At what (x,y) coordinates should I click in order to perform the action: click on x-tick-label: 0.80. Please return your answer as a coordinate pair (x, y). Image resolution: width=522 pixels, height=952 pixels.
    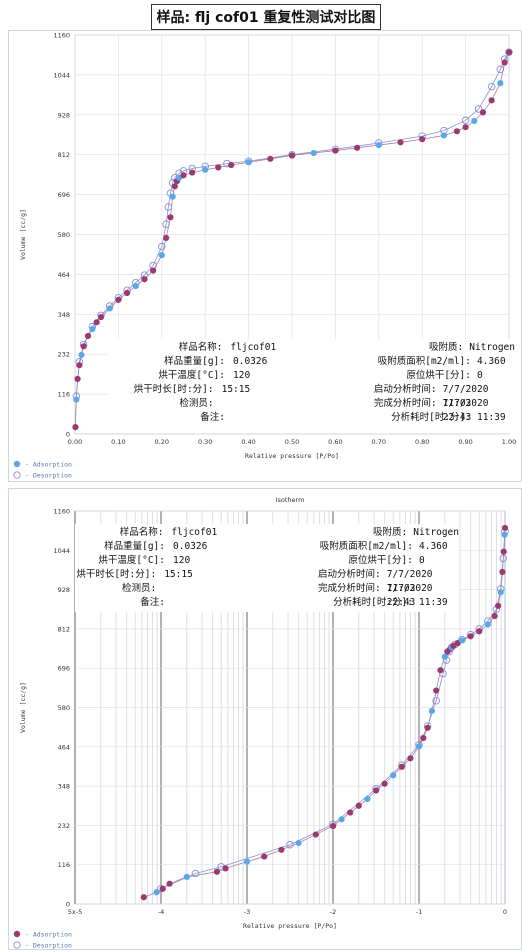
    Looking at the image, I should click on (422, 442).